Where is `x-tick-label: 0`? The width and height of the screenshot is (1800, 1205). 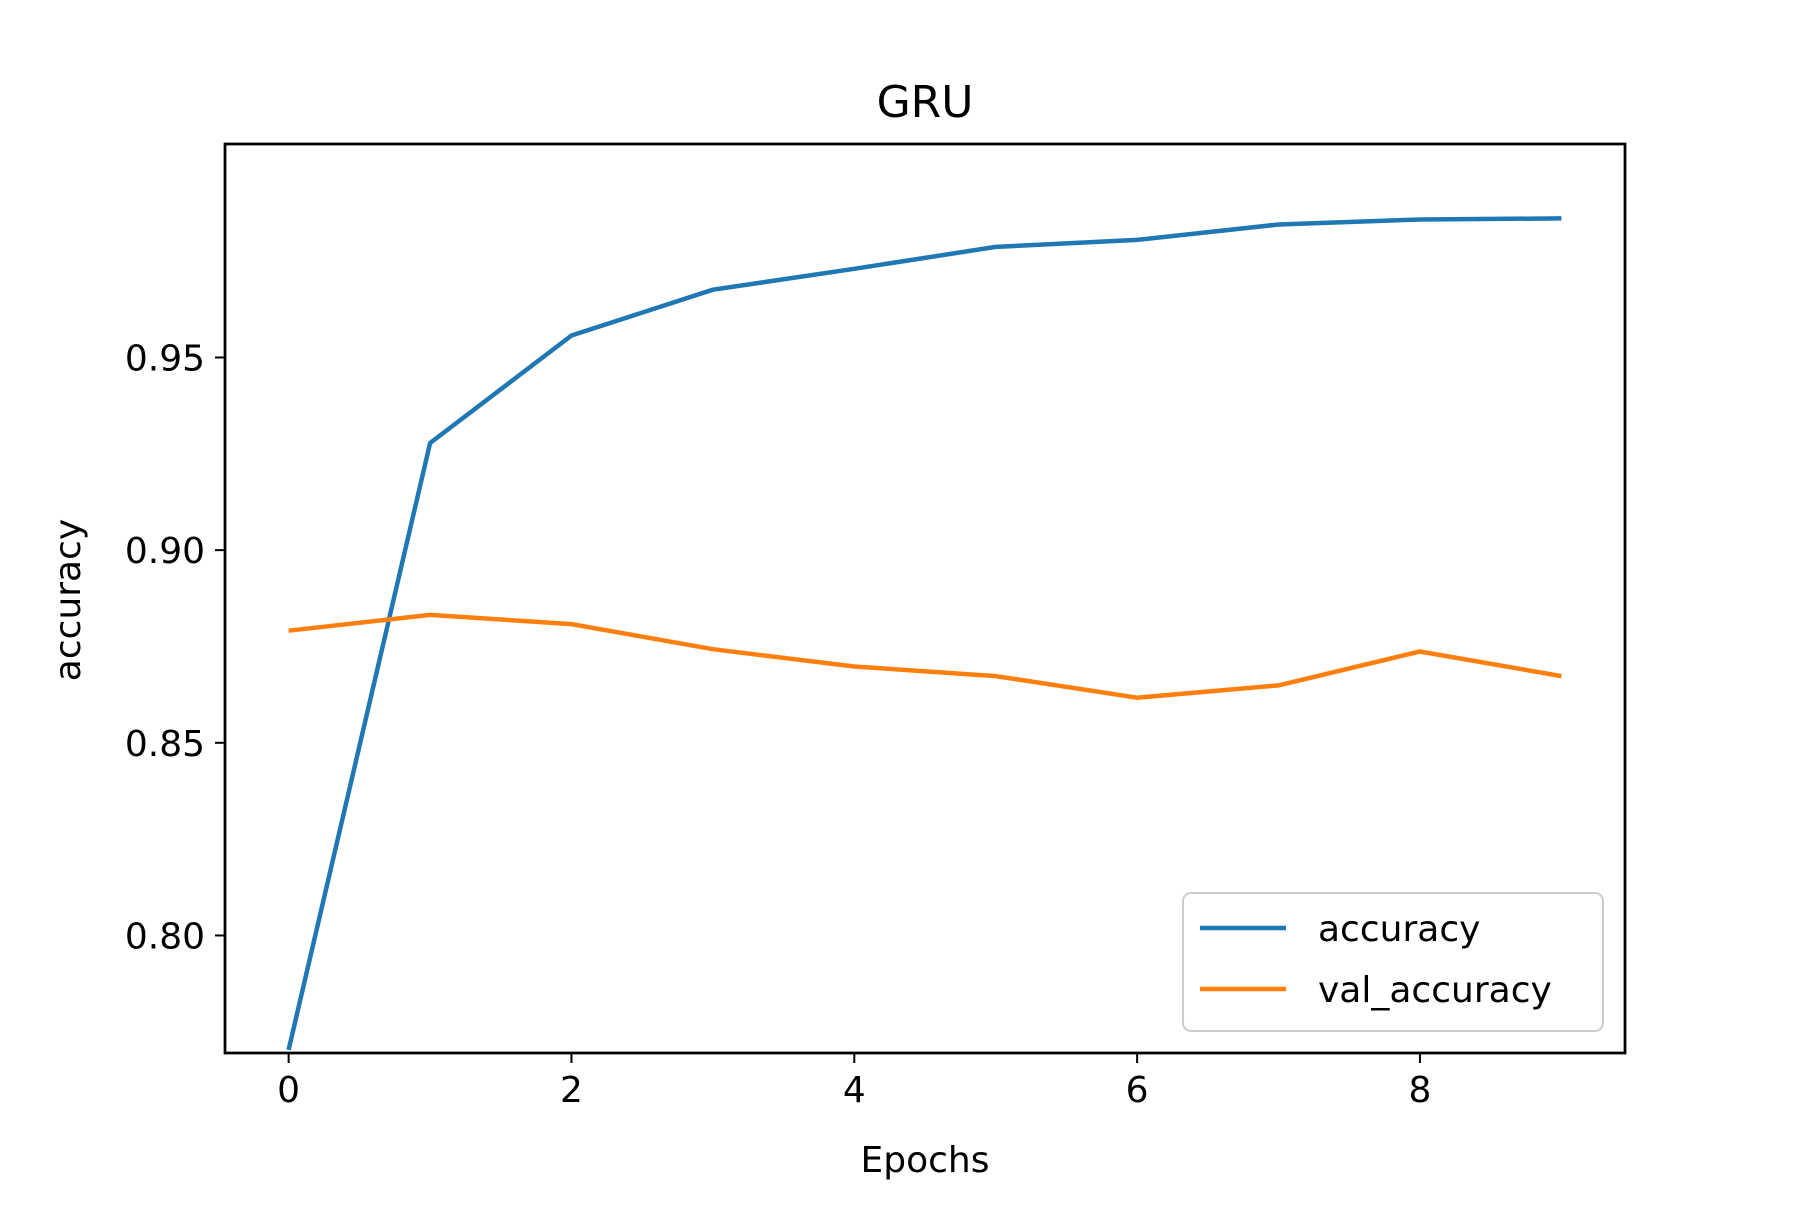 x-tick-label: 0 is located at coordinates (288, 1090).